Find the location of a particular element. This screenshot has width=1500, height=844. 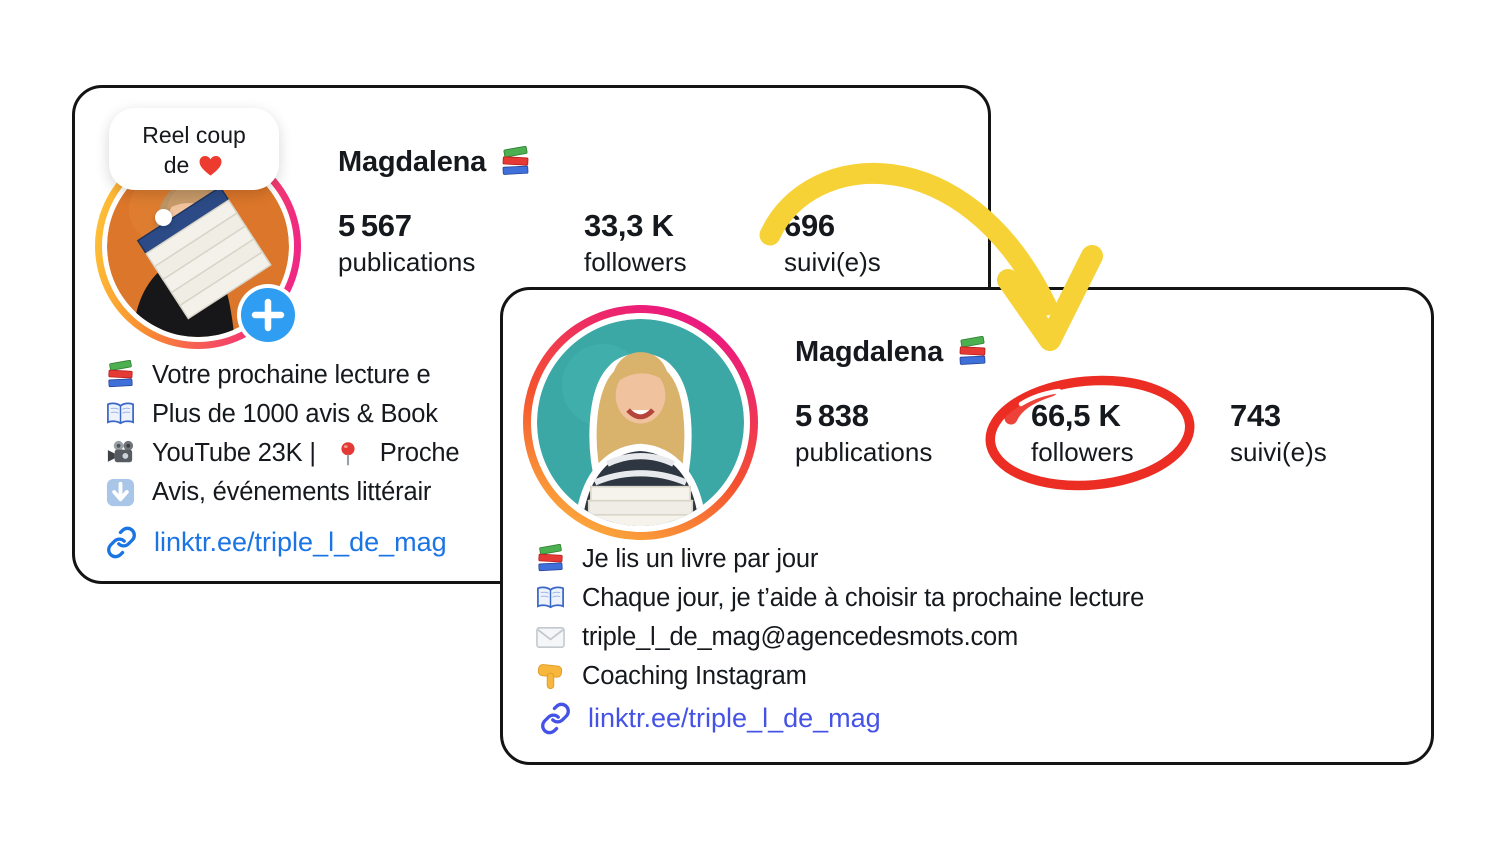

profile-avatar-after is located at coordinates (640, 422).